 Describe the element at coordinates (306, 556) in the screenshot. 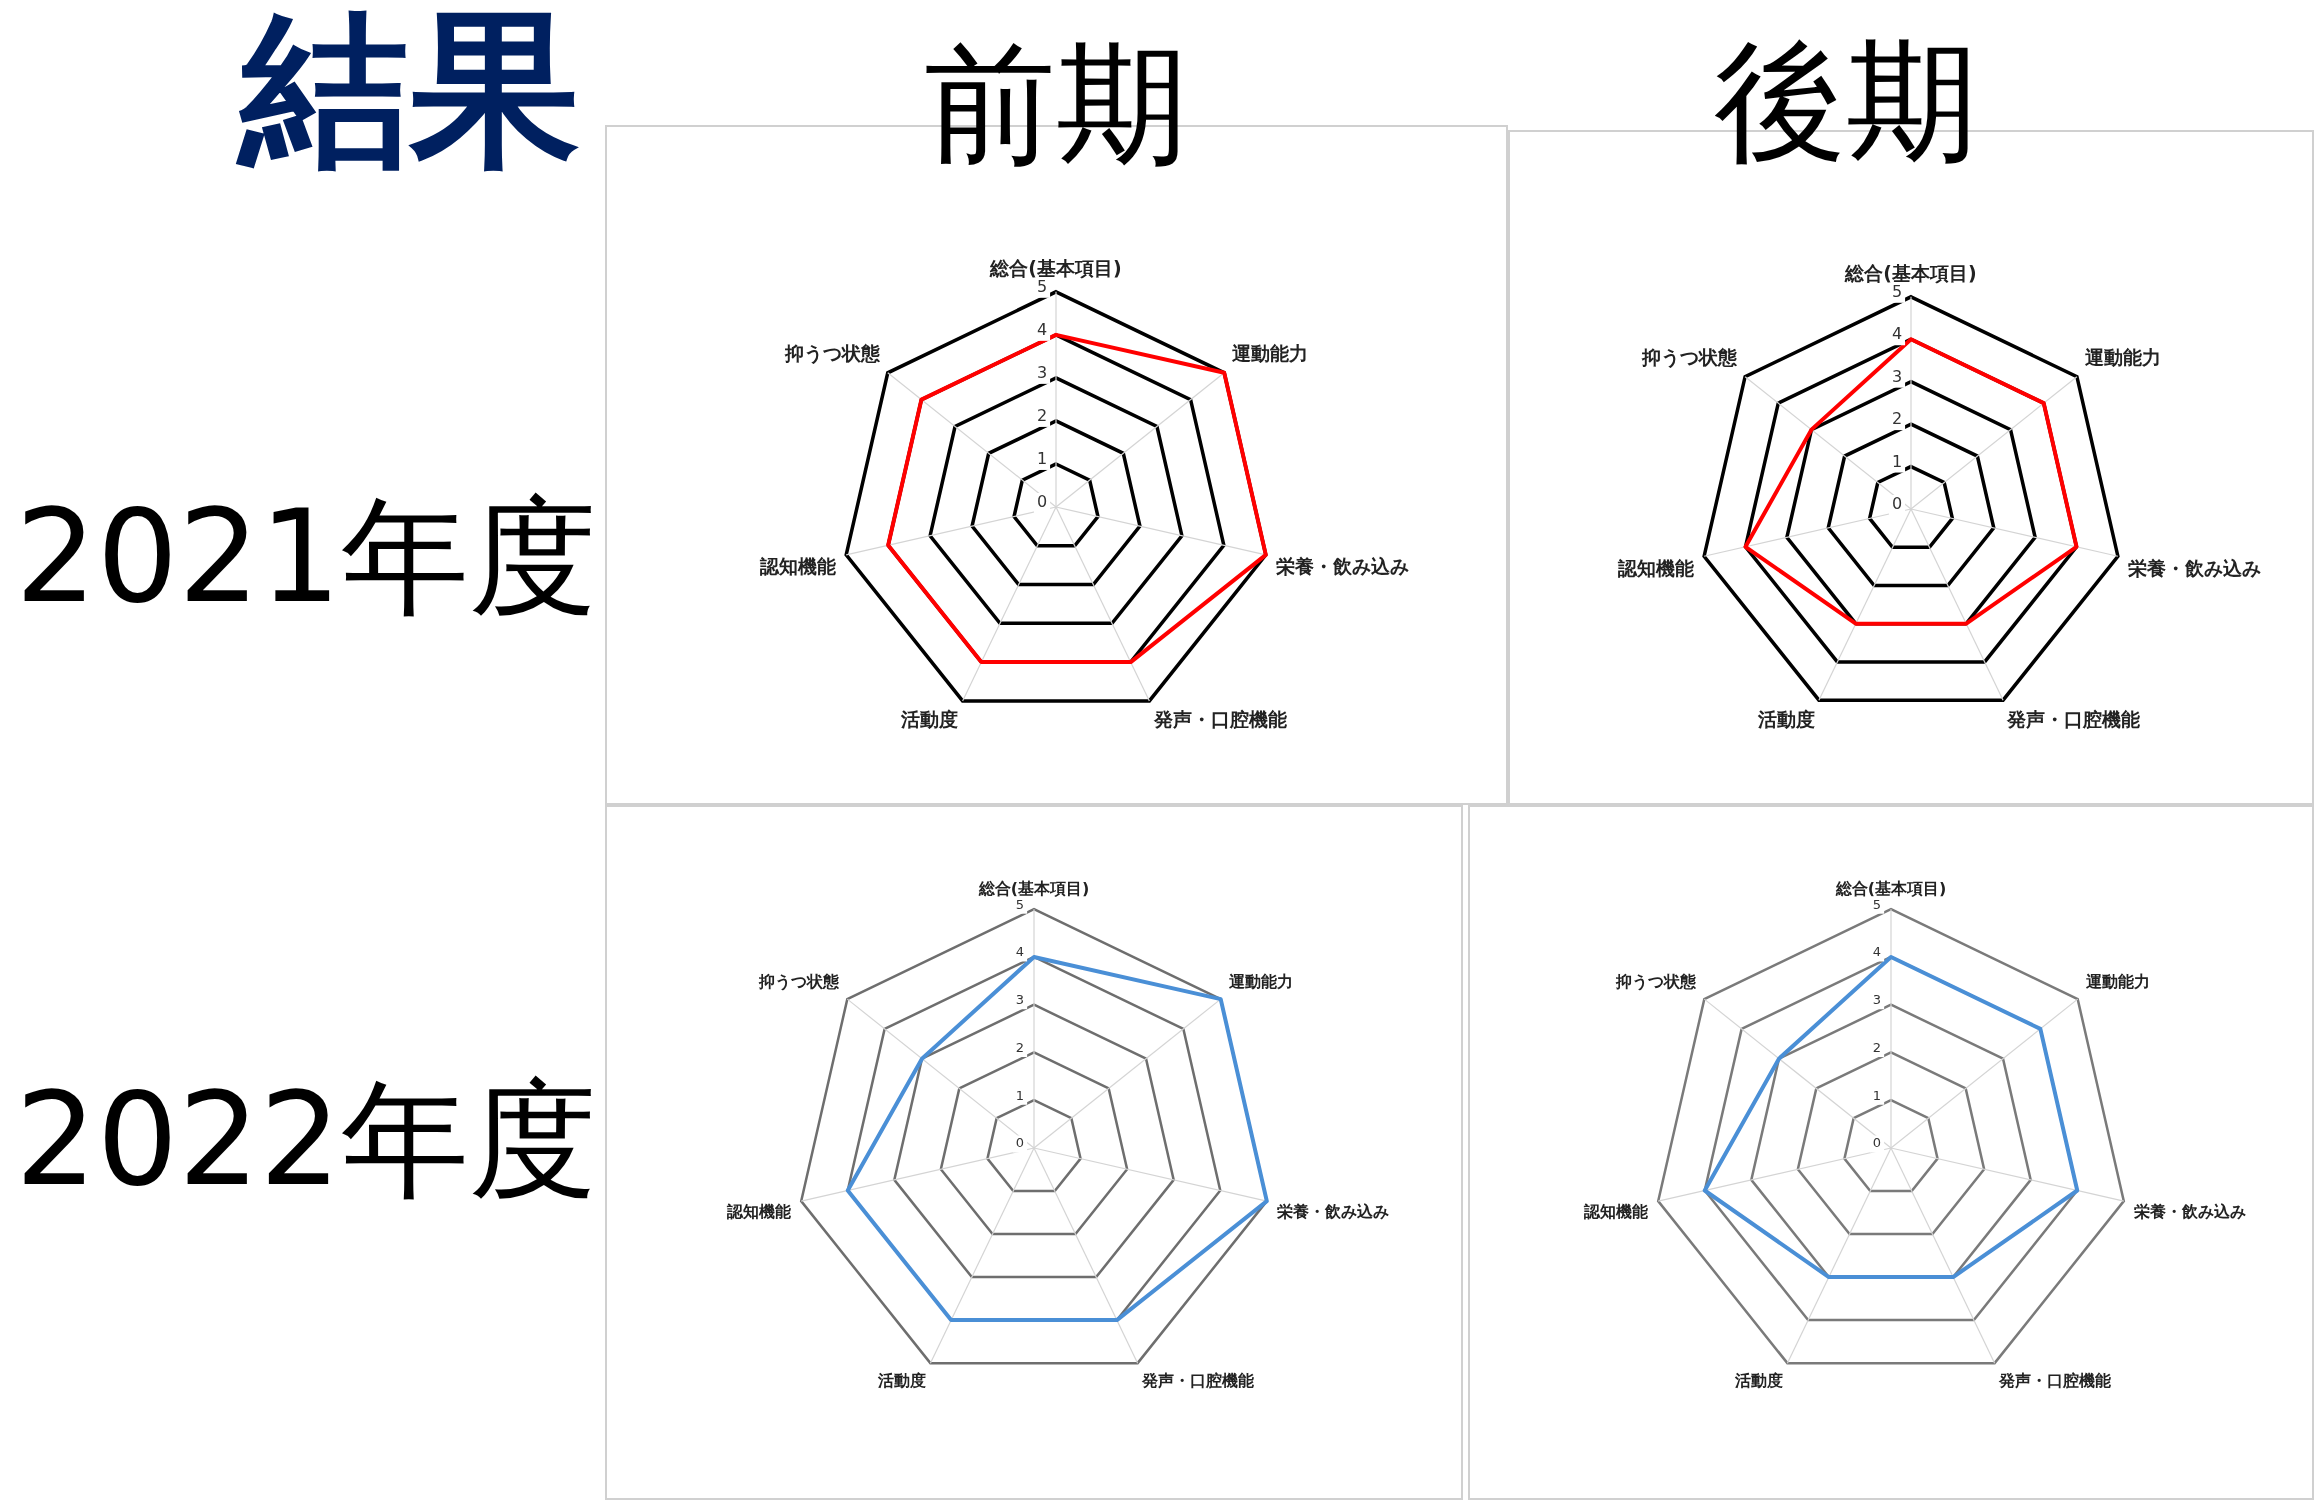

I see `text: 2021年度` at that location.